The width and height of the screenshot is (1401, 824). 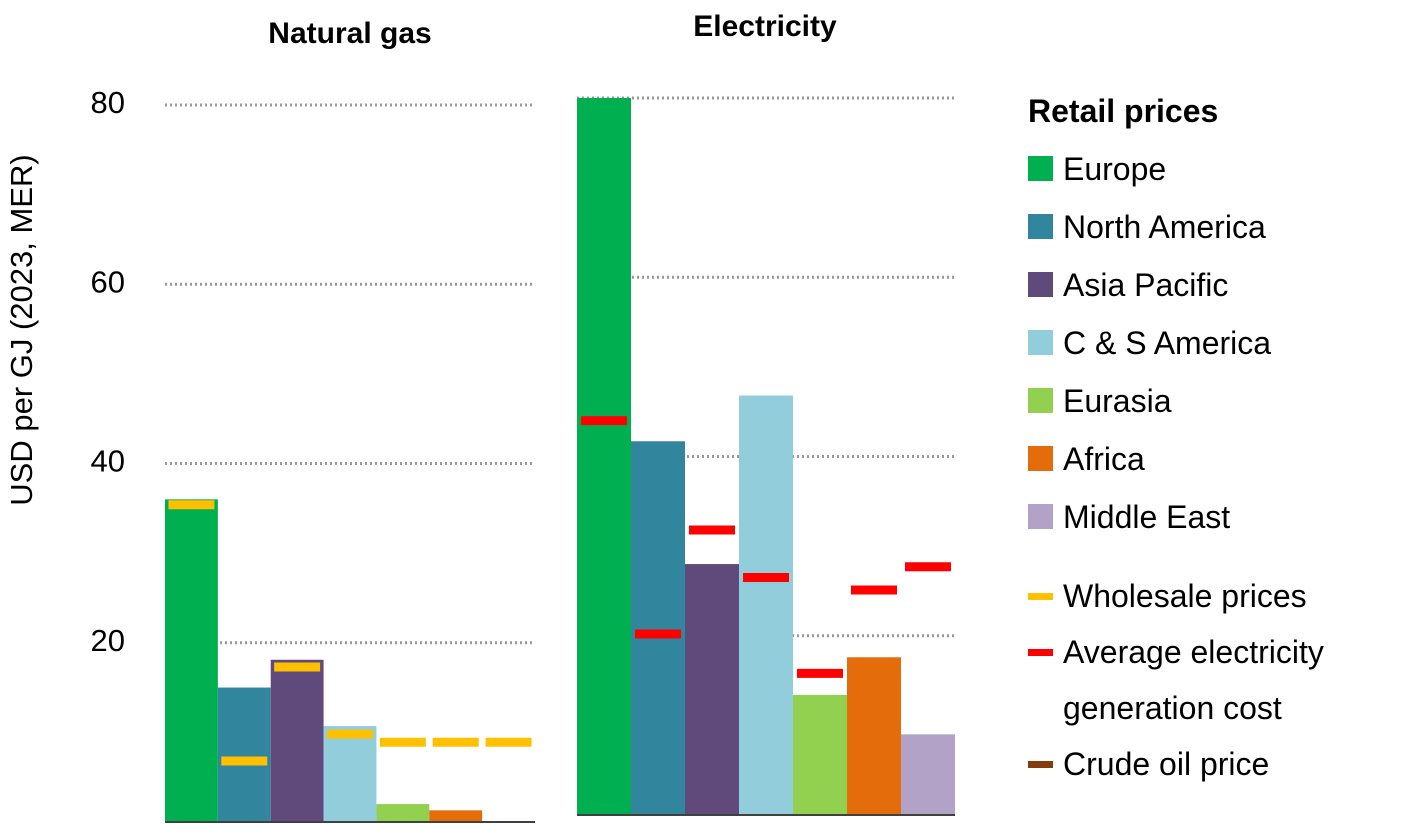 What do you see at coordinates (1147, 517) in the screenshot?
I see `legend-label: Middle East` at bounding box center [1147, 517].